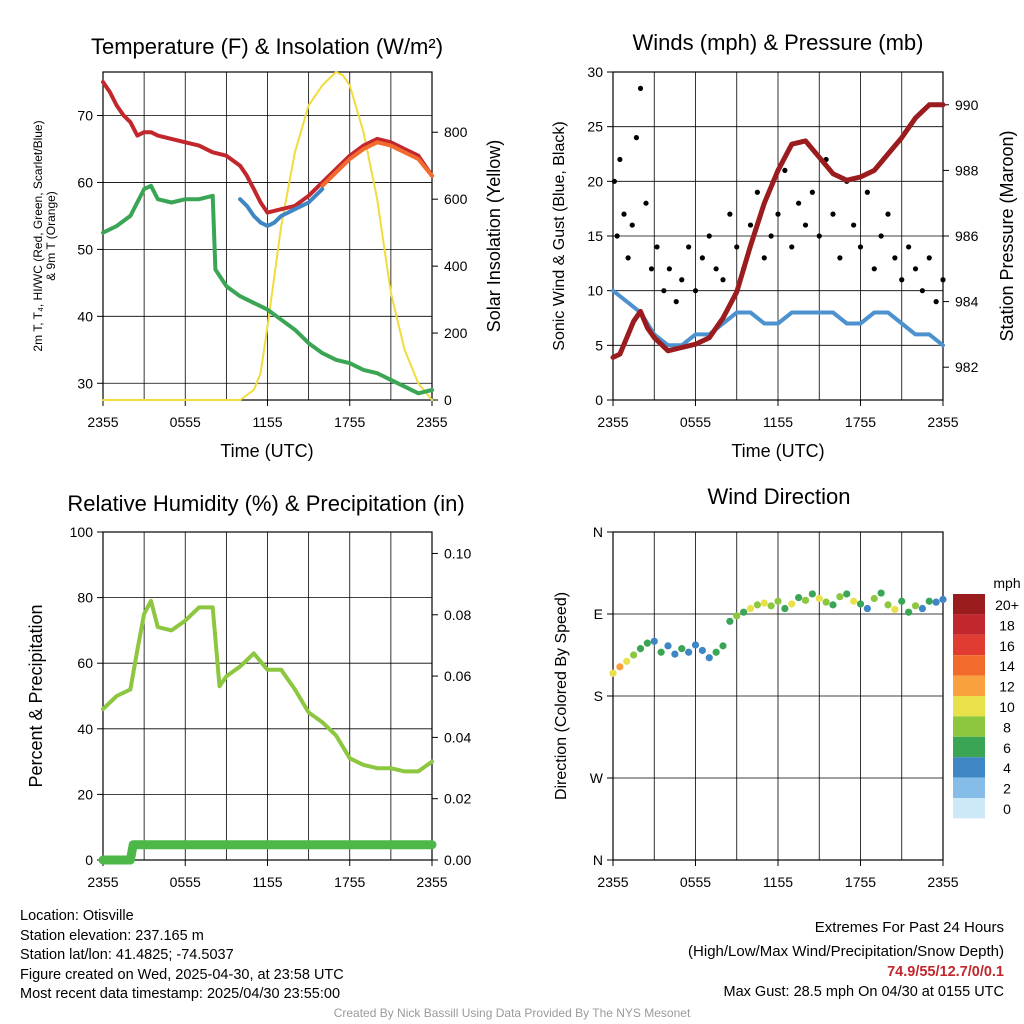  I want to click on y-tick-label: 15, so click(595, 236).